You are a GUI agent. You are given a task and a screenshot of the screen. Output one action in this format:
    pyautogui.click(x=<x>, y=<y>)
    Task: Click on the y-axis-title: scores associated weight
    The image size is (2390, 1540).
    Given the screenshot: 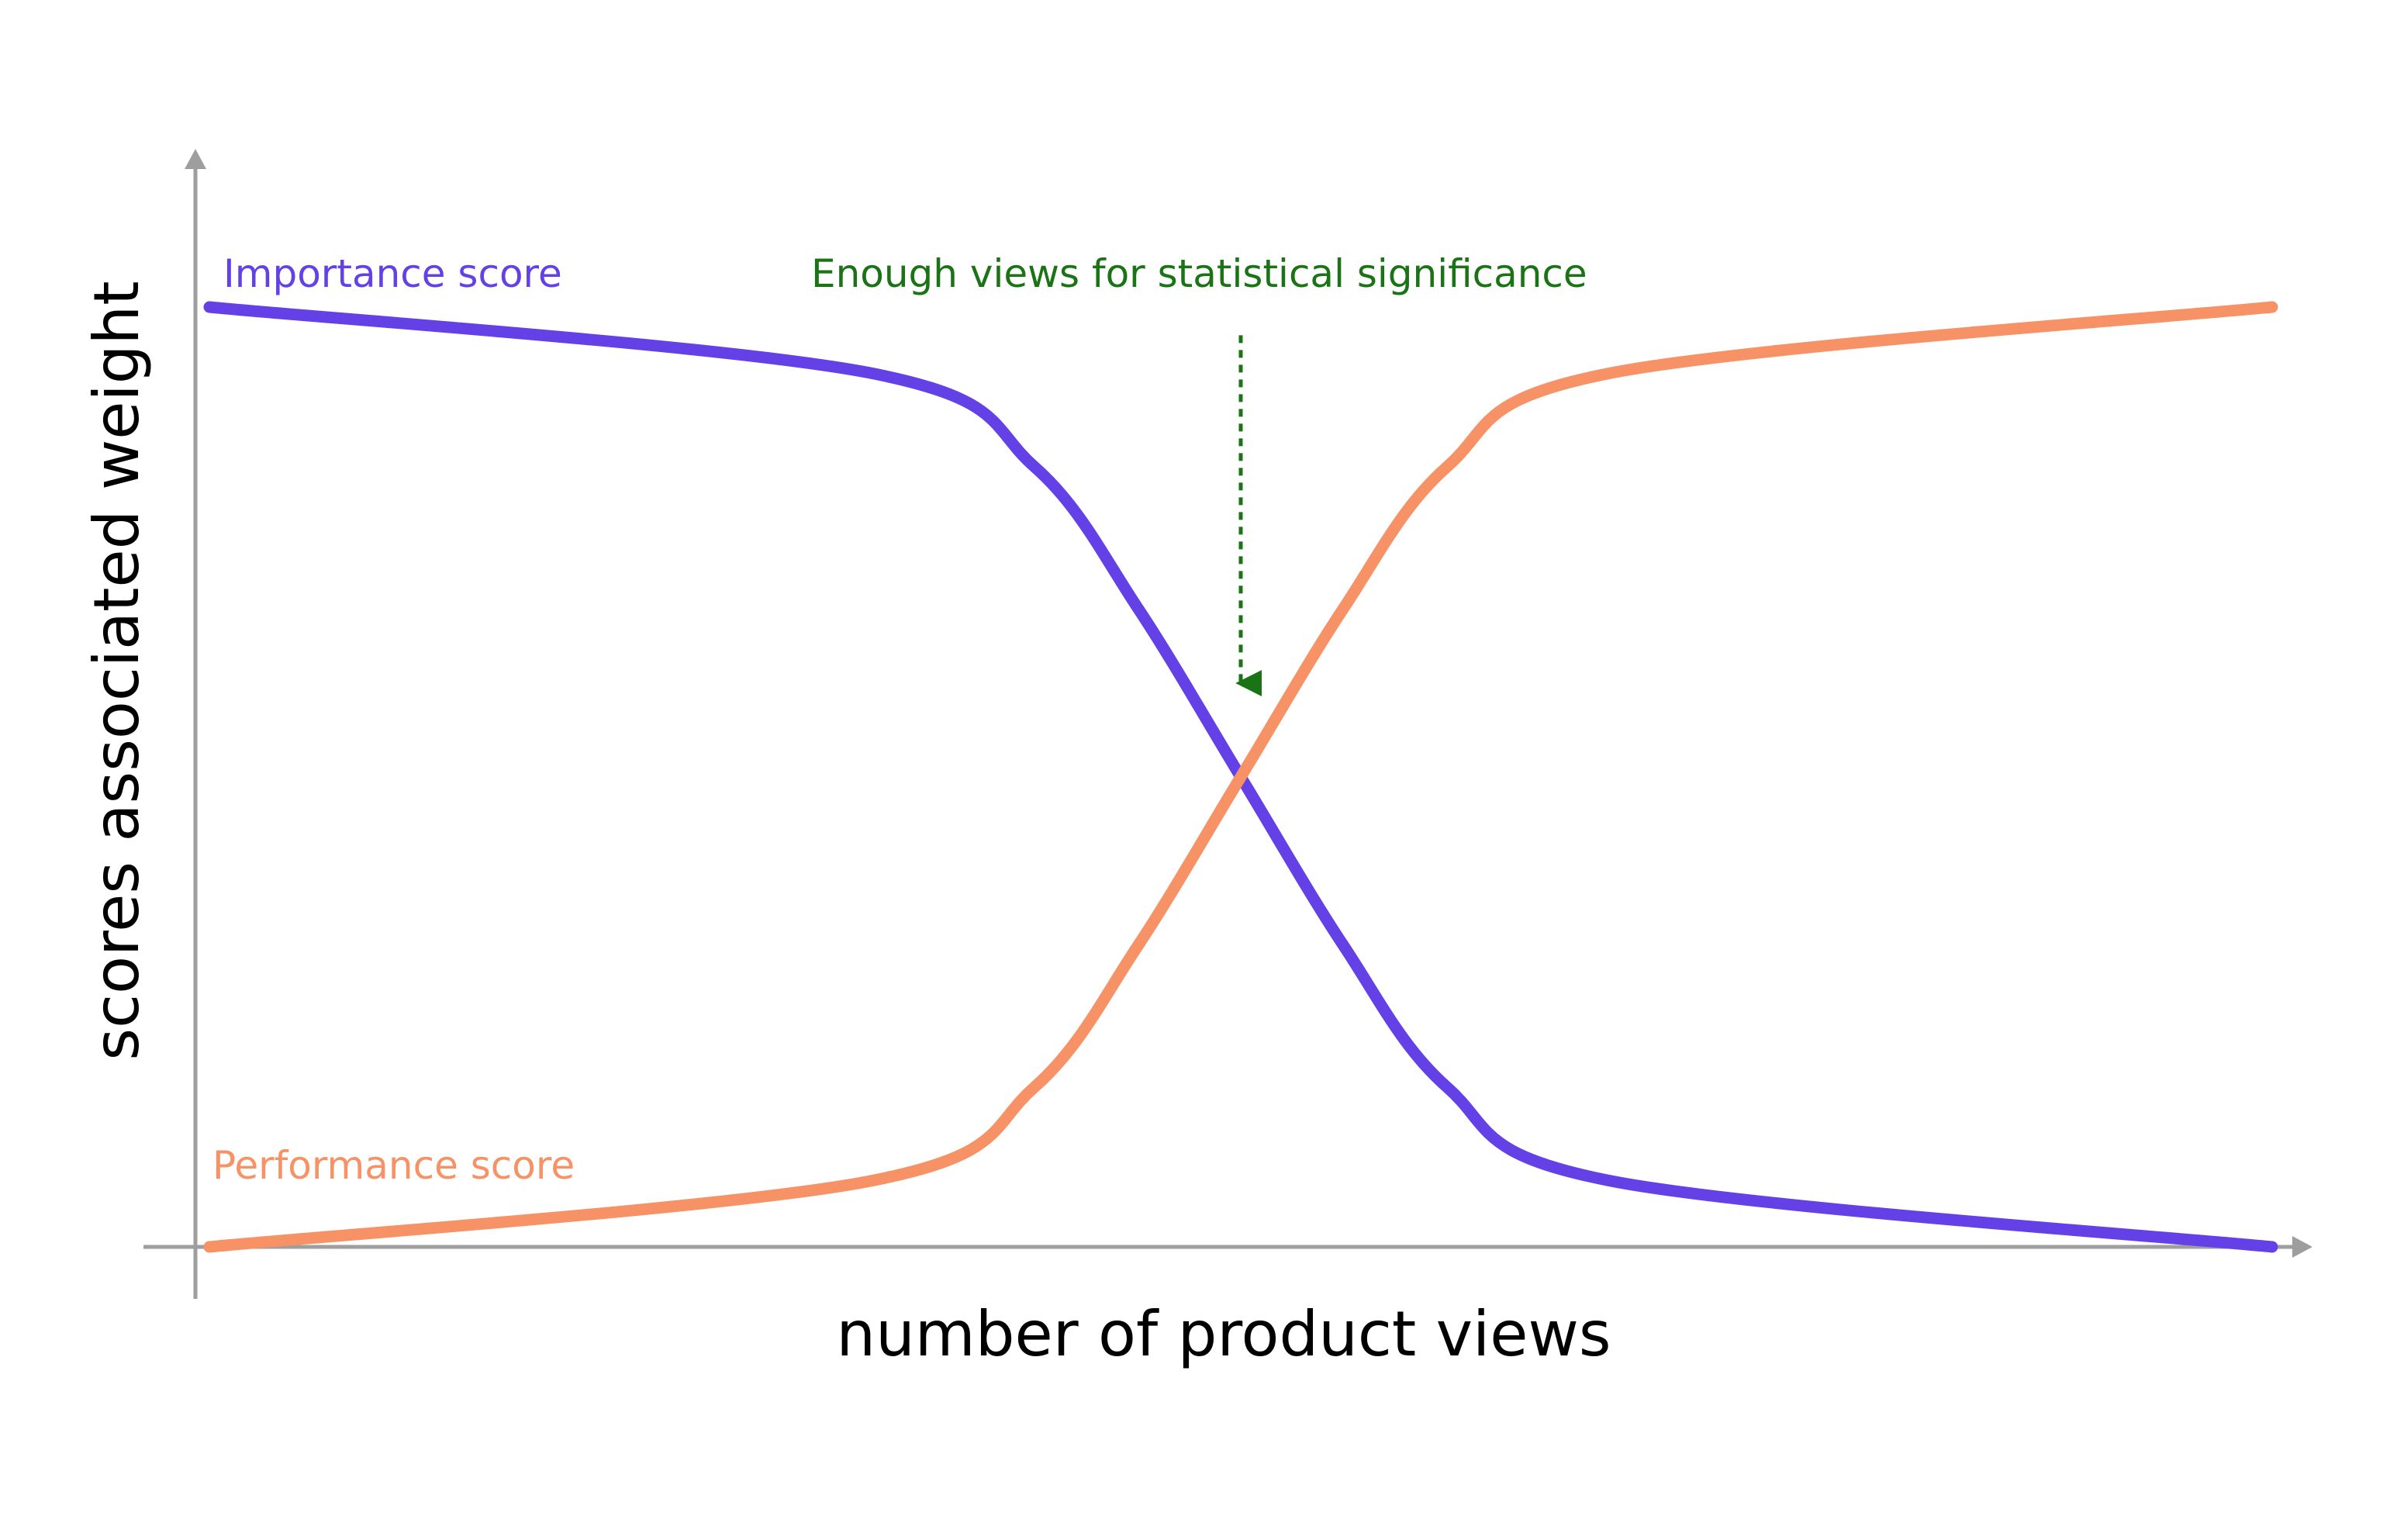 What is the action you would take?
    pyautogui.click(x=117, y=670)
    